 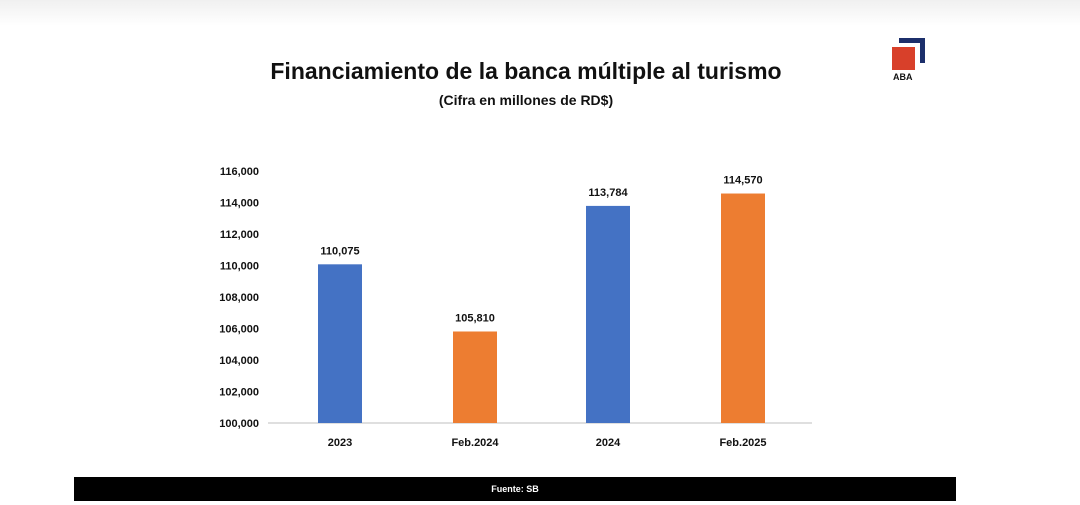 What do you see at coordinates (340, 443) in the screenshot?
I see `x-tick-label: 2023` at bounding box center [340, 443].